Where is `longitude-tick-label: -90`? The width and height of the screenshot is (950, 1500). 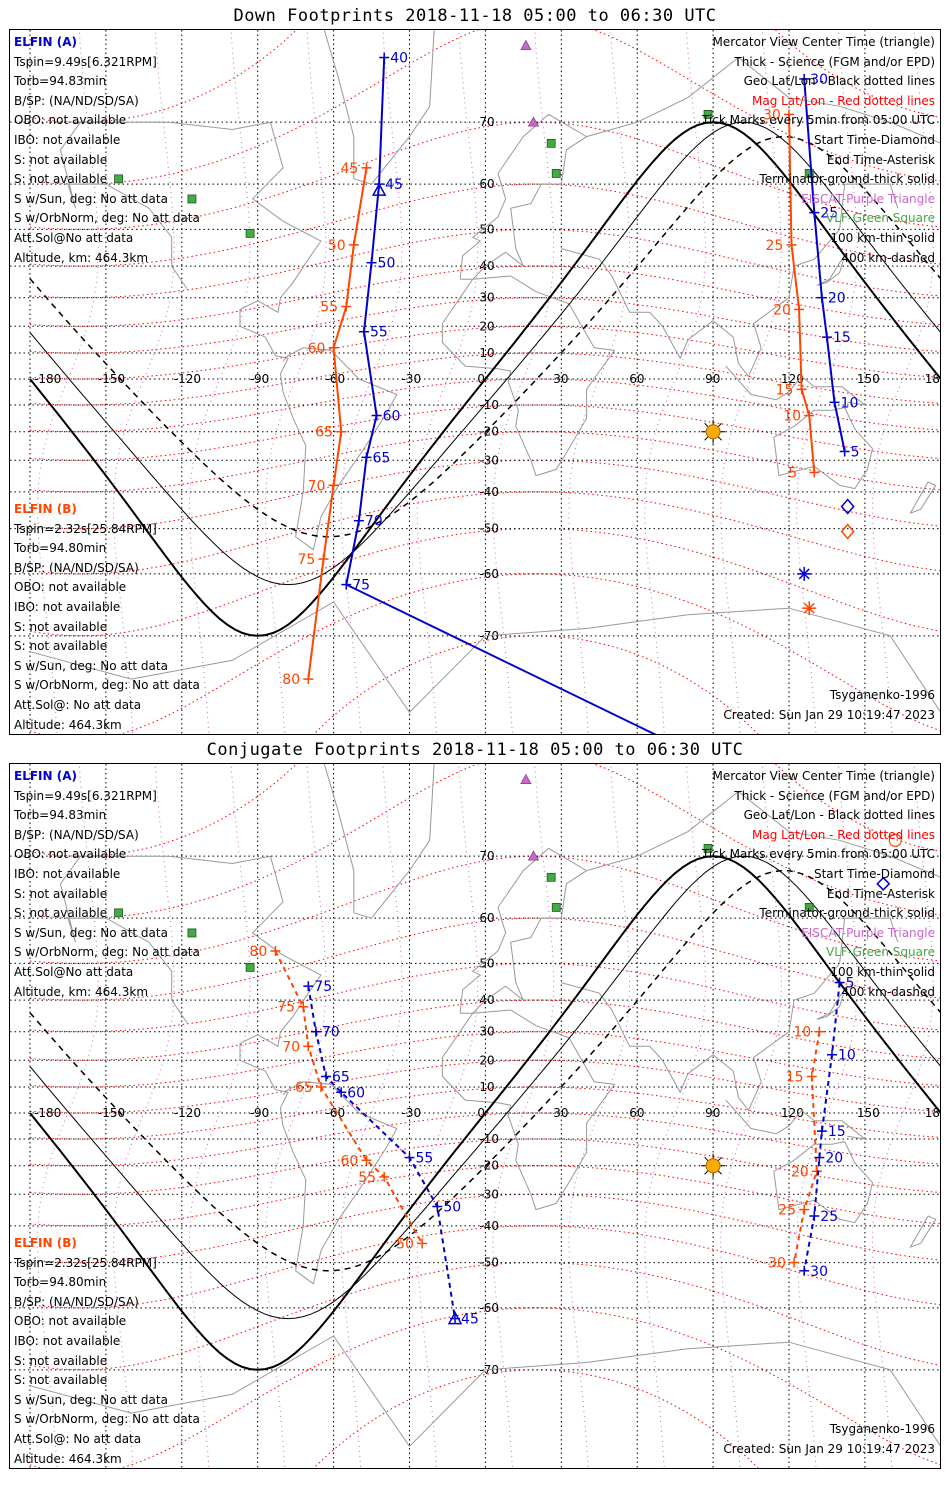
longitude-tick-label: -90 is located at coordinates (260, 379).